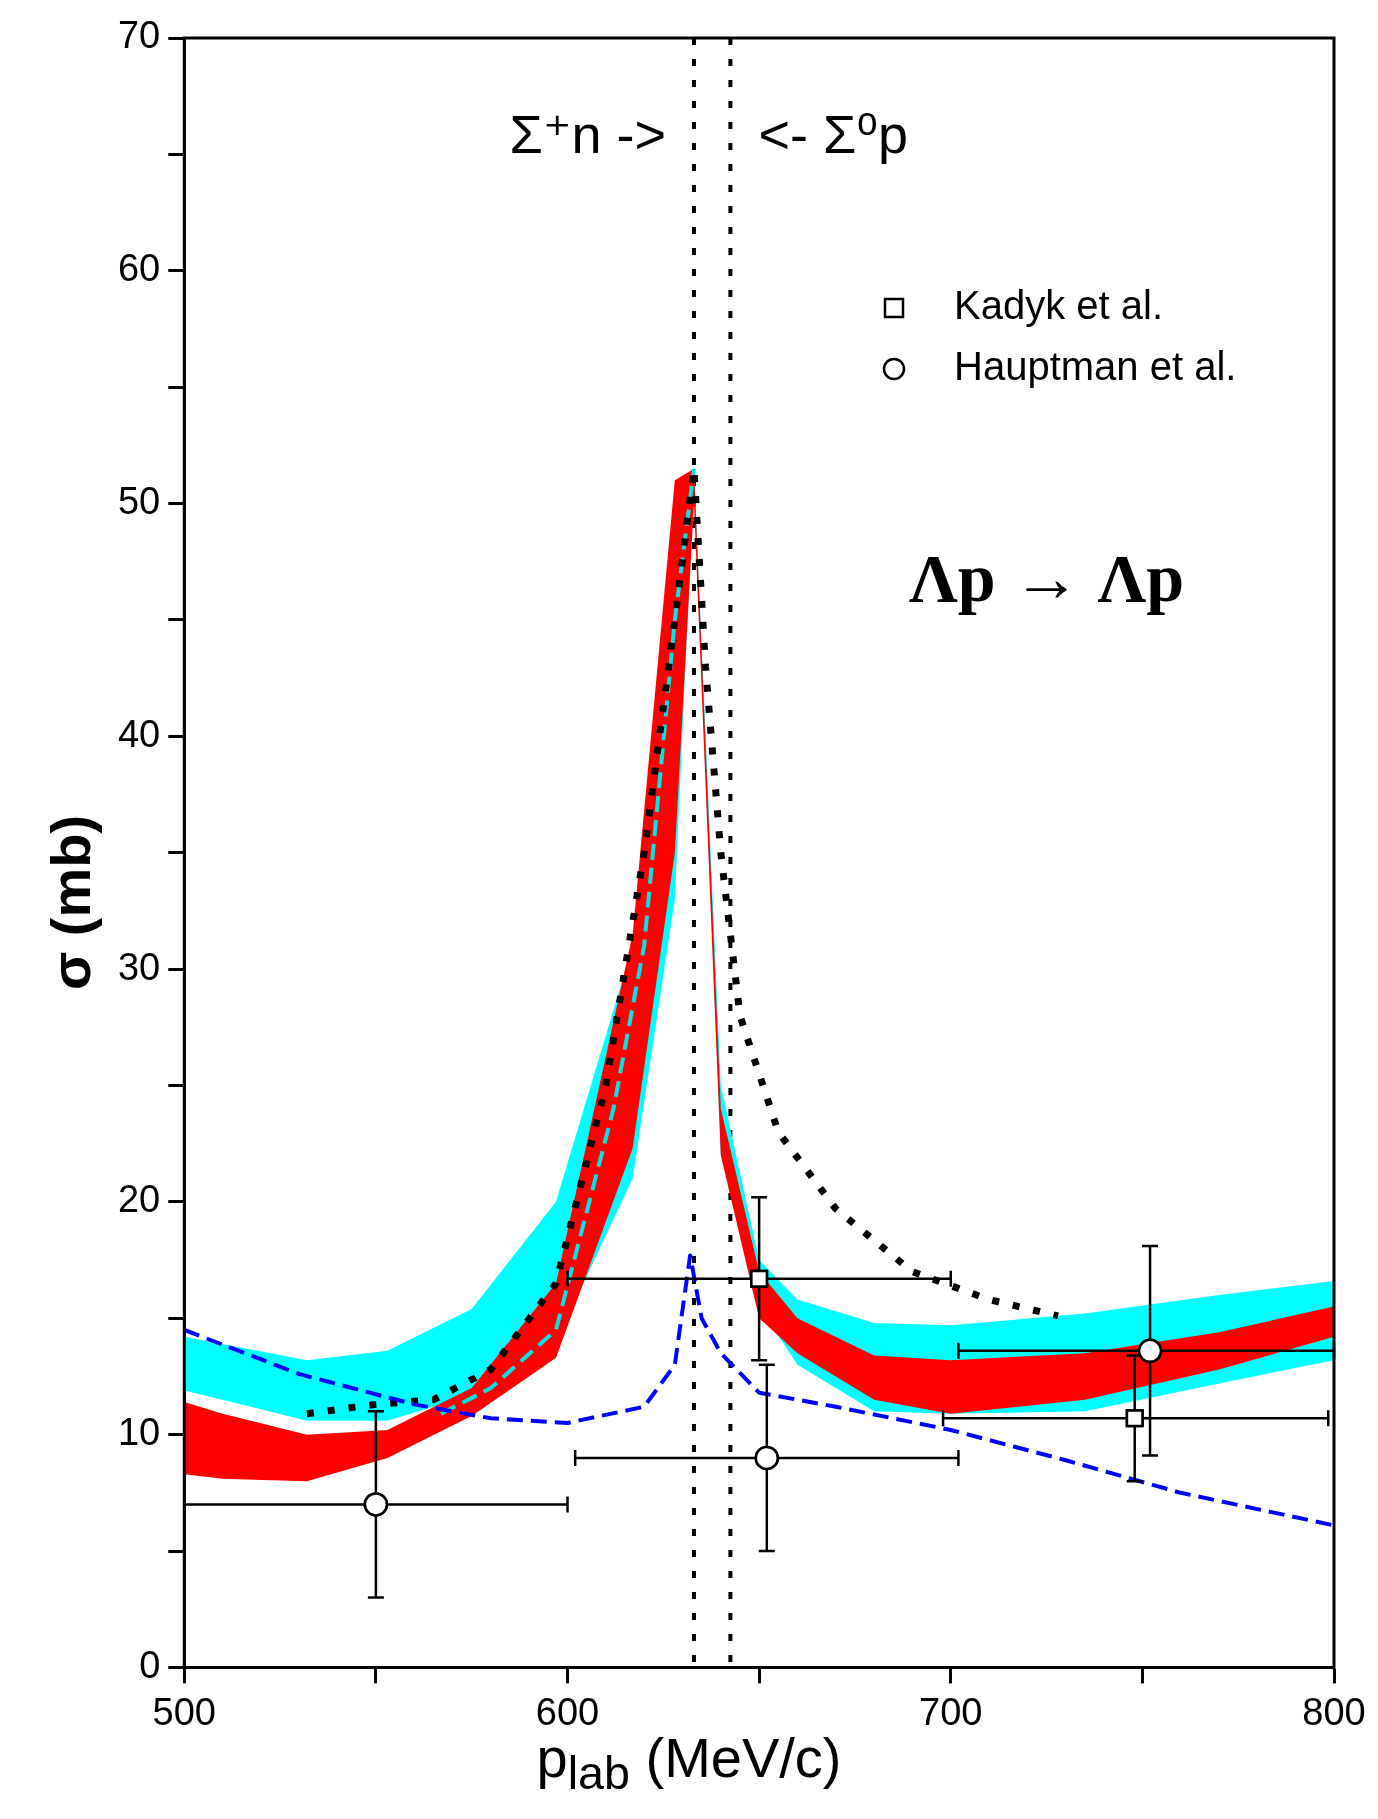 This screenshot has height=1819, width=1378. I want to click on y-tick-label: 50, so click(139, 501).